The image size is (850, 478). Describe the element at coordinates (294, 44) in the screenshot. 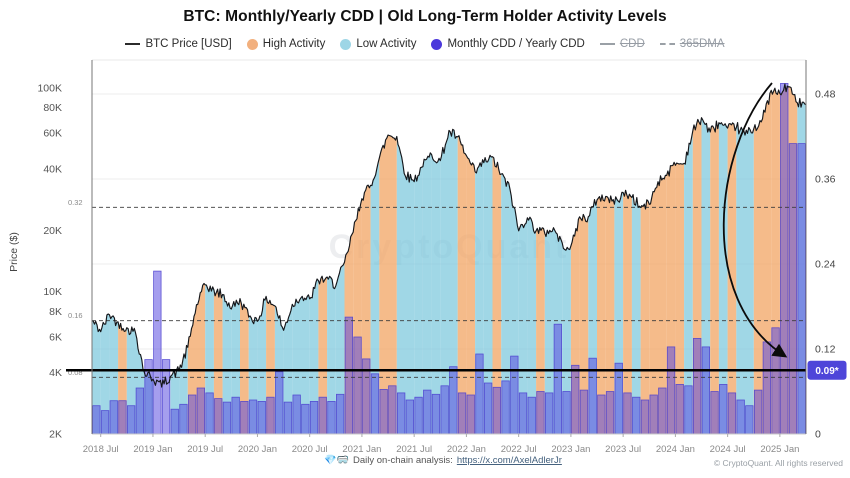

I see `legend-label: High Activity` at that location.